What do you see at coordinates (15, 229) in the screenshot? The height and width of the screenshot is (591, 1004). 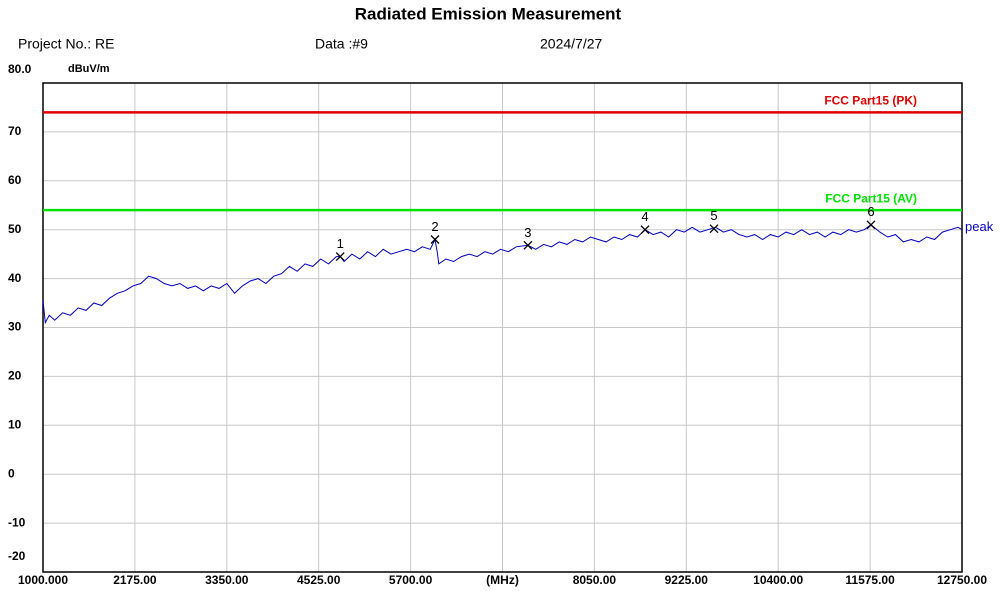 I see `y-tick-label: 50` at bounding box center [15, 229].